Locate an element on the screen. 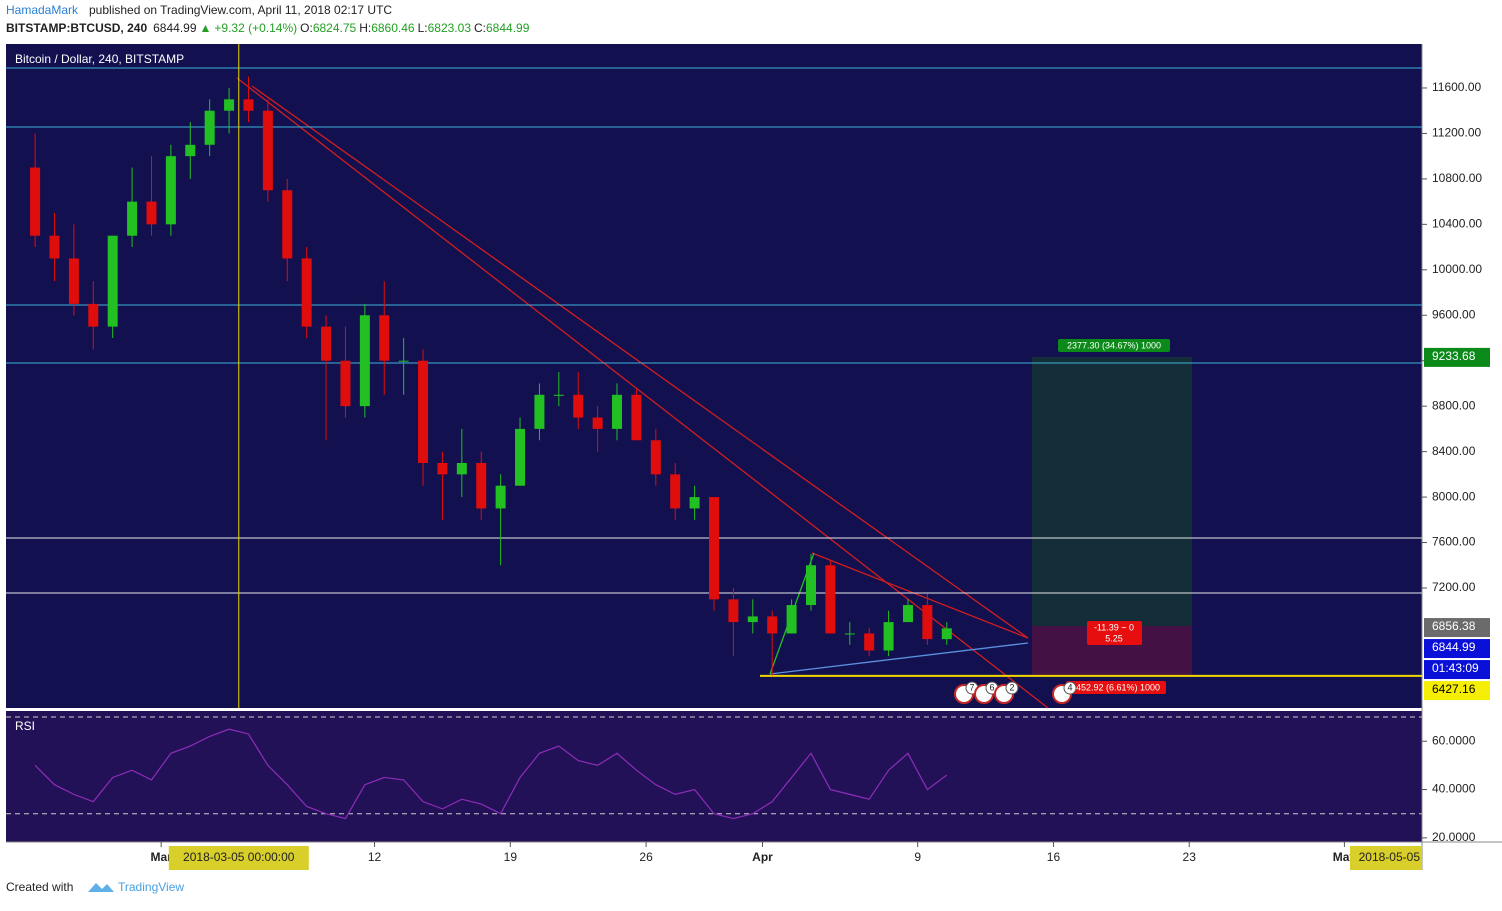 The image size is (1502, 911). symbol: BITSTAMP:BTCUSD, 240 is located at coordinates (76, 28).